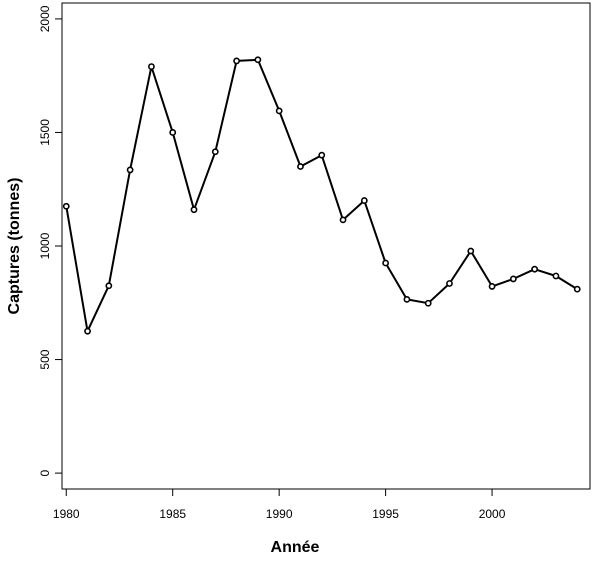 This screenshot has height=561, width=595. I want to click on data-point-1980, so click(66, 206).